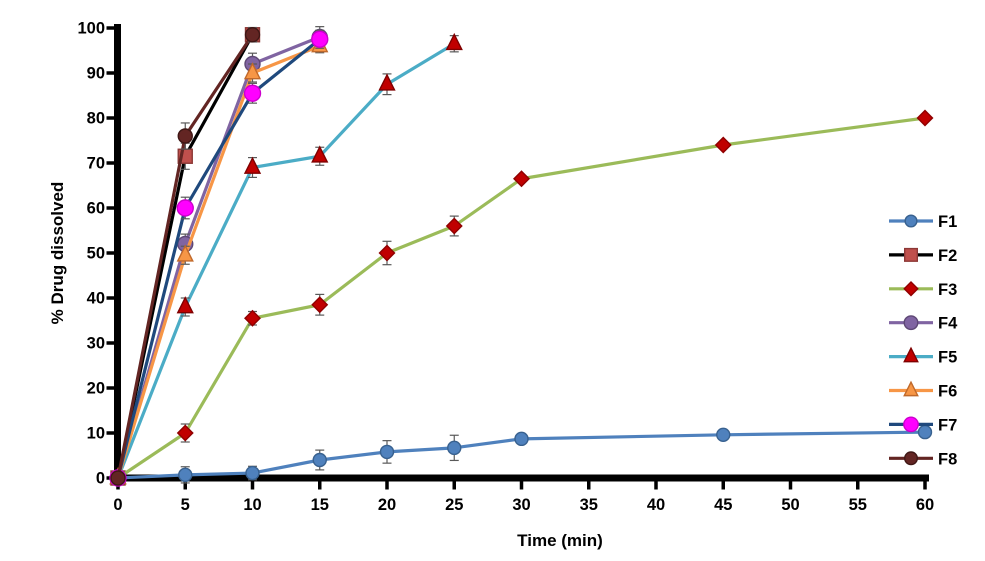 Image resolution: width=985 pixels, height=561 pixels. Describe the element at coordinates (947, 392) in the screenshot. I see `legend-label-F6: F6` at that location.